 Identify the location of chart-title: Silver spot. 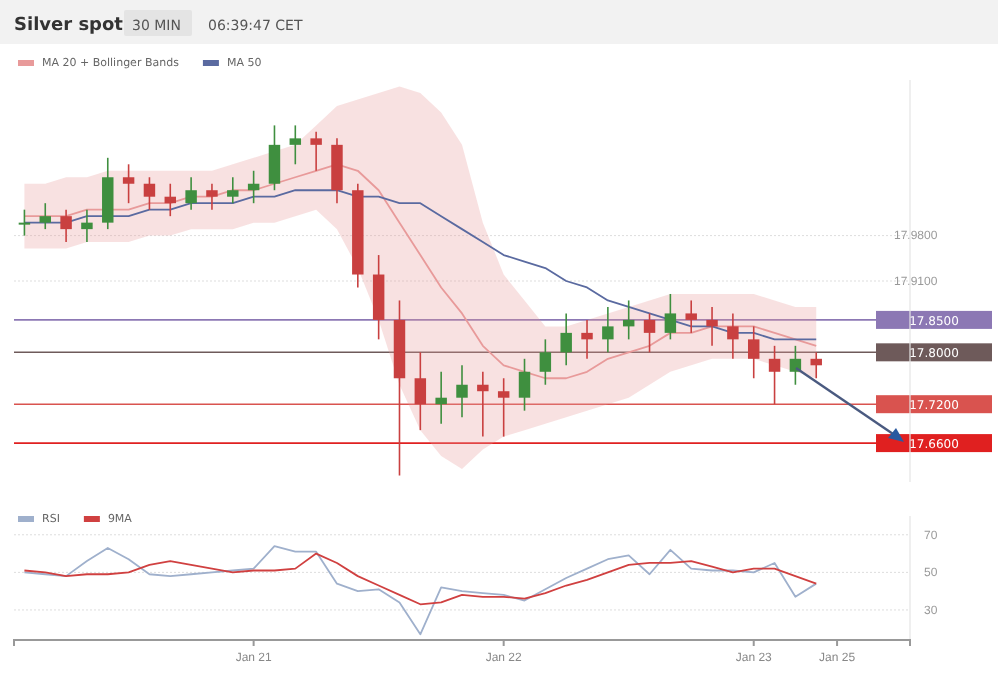
(69, 26).